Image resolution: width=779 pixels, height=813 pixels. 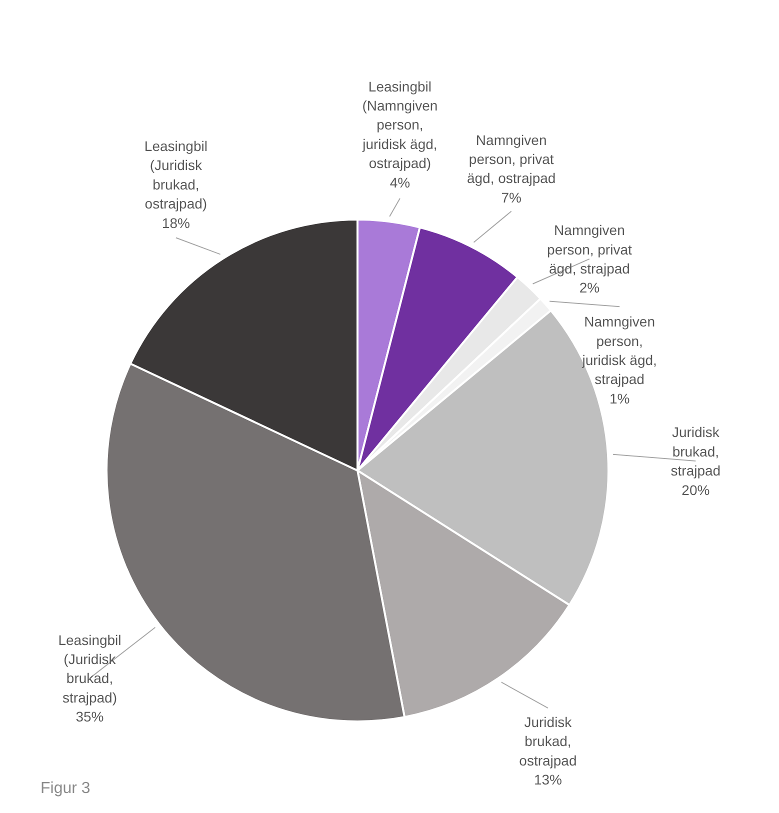 What do you see at coordinates (400, 182) in the screenshot?
I see `data-label: 4%` at bounding box center [400, 182].